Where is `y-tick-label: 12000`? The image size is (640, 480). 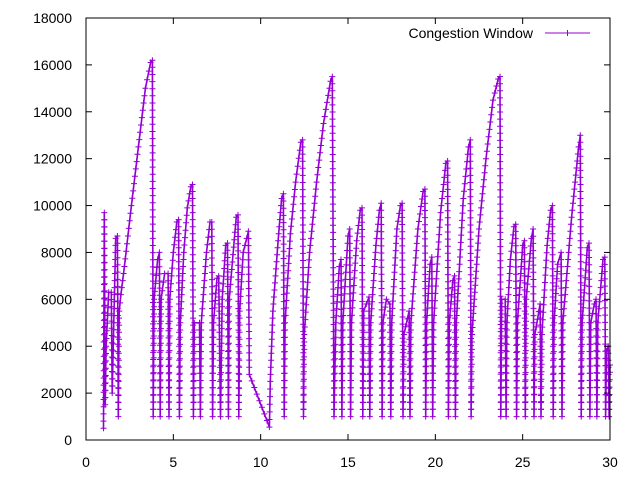 y-tick-label: 12000 is located at coordinates (52, 159).